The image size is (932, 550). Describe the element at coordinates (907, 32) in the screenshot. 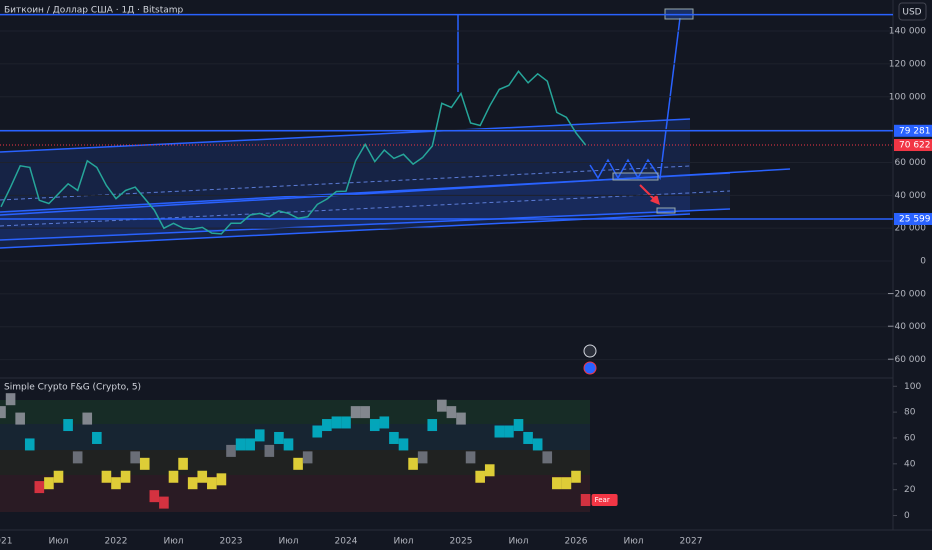

I see `y-tick-label: 140 000` at that location.